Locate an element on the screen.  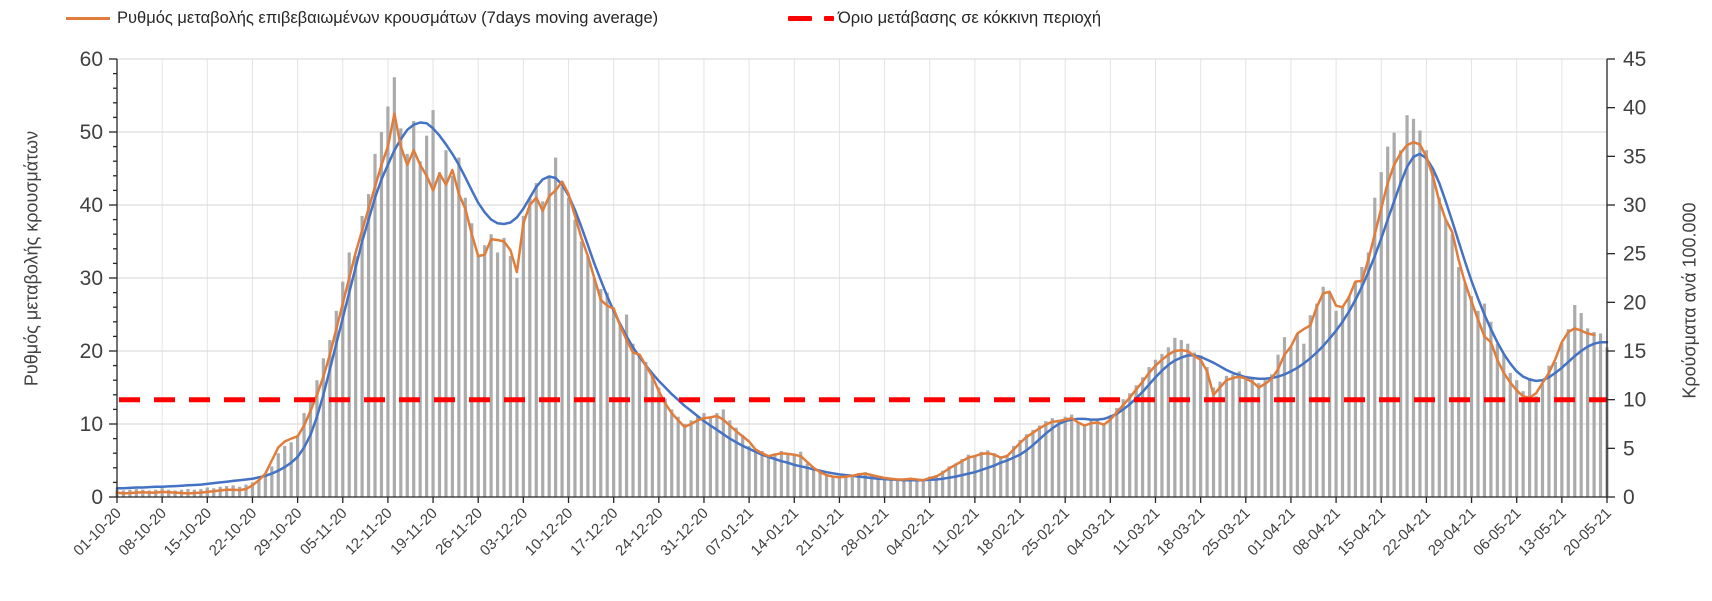
x-axis-tick-label: 13-05-21 is located at coordinates (1542, 532).